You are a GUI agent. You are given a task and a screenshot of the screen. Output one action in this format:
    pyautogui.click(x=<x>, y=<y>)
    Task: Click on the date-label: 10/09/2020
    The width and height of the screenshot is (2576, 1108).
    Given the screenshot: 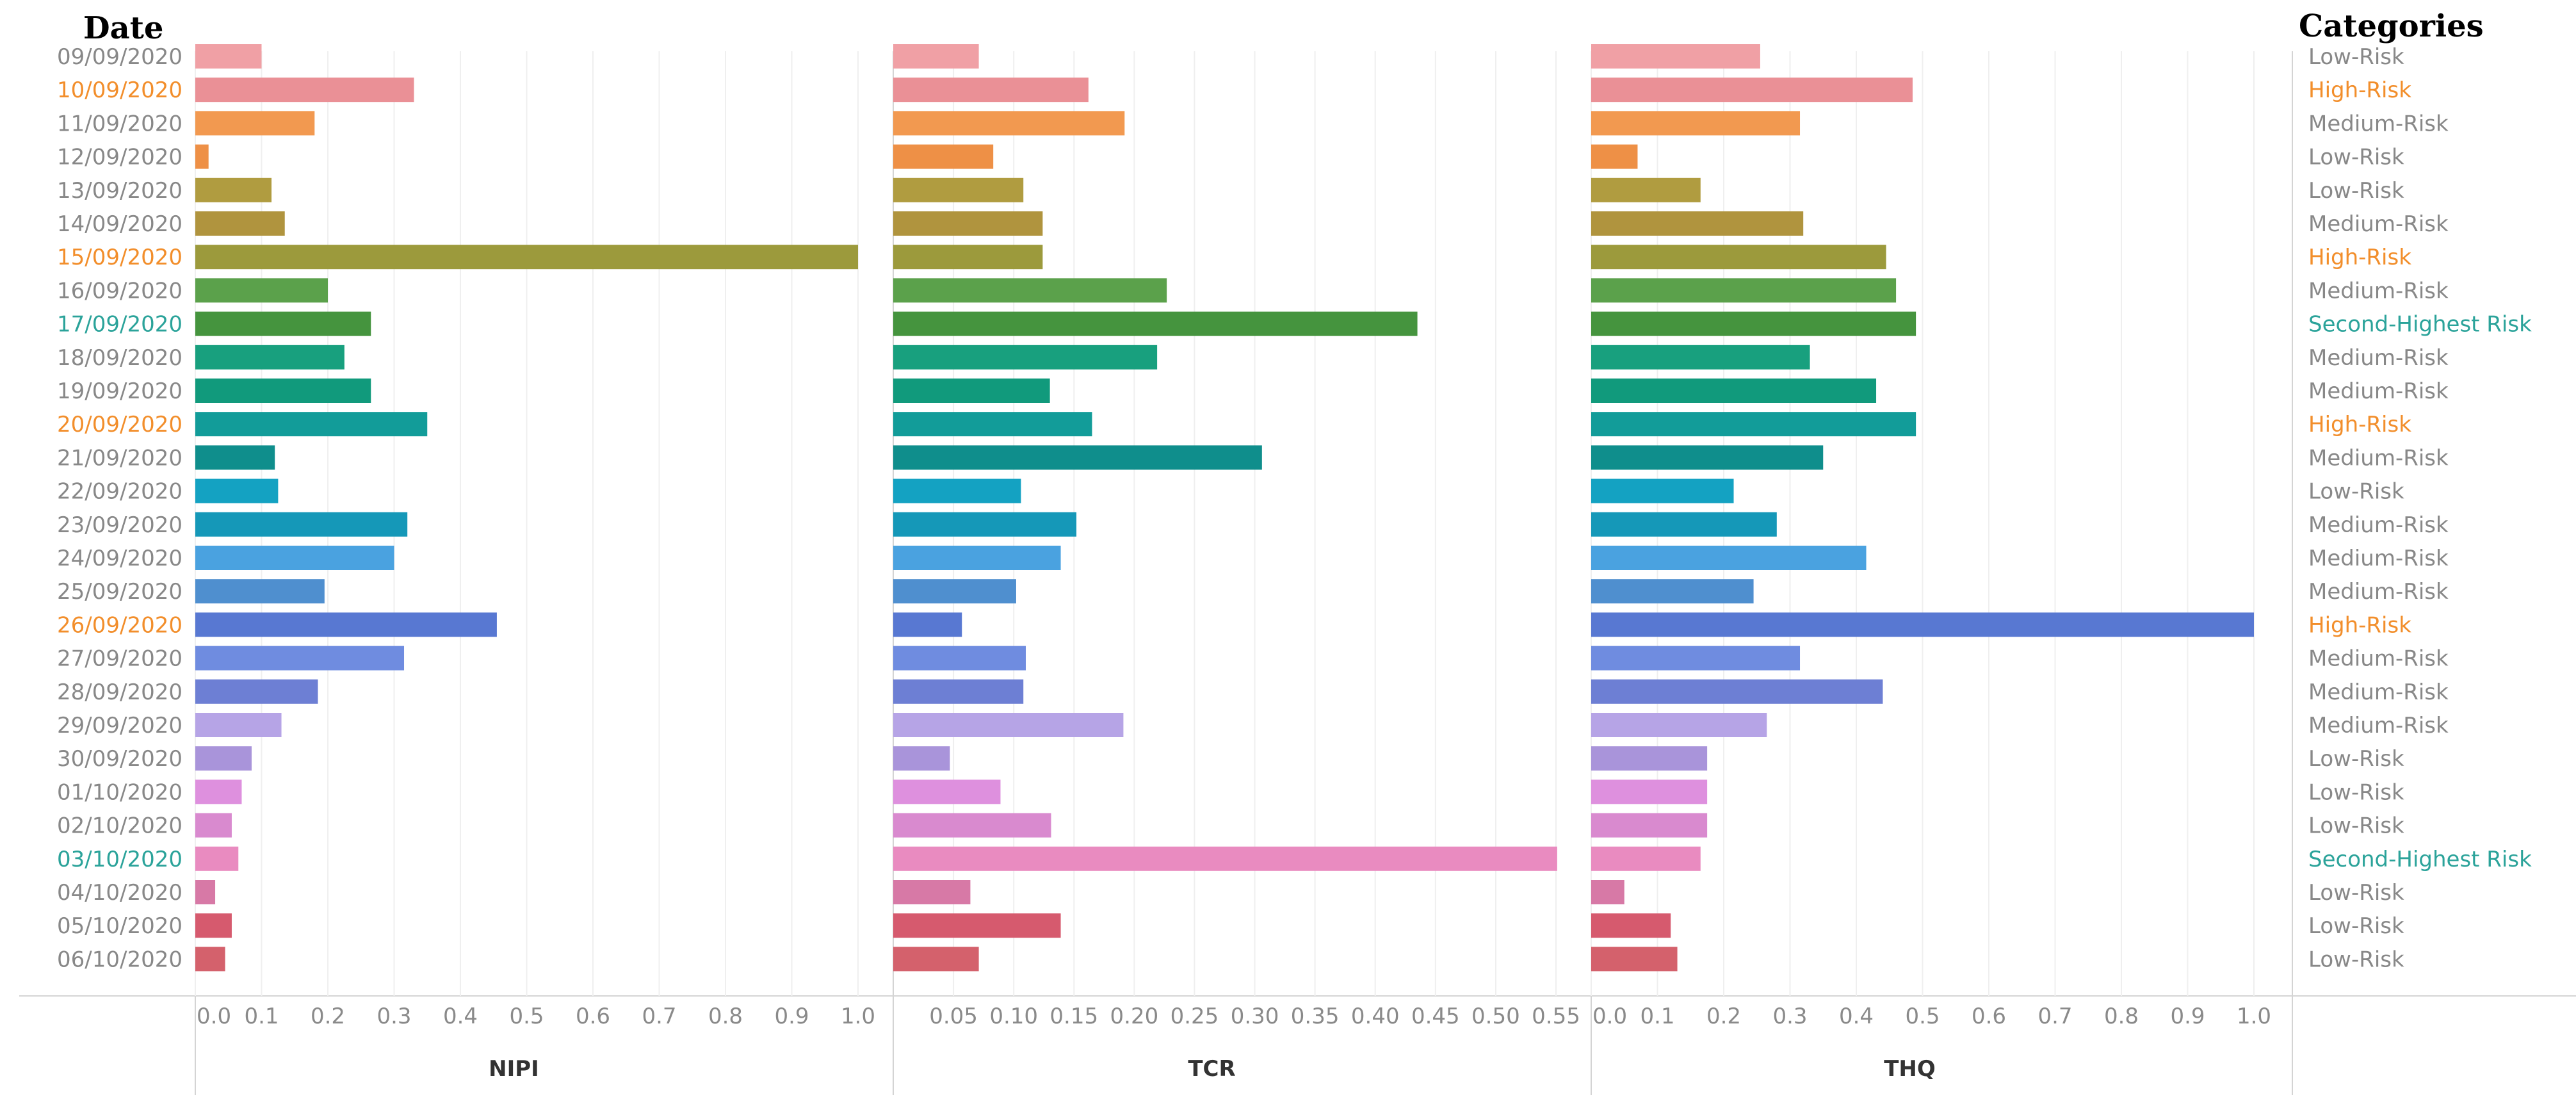 What is the action you would take?
    pyautogui.click(x=119, y=90)
    